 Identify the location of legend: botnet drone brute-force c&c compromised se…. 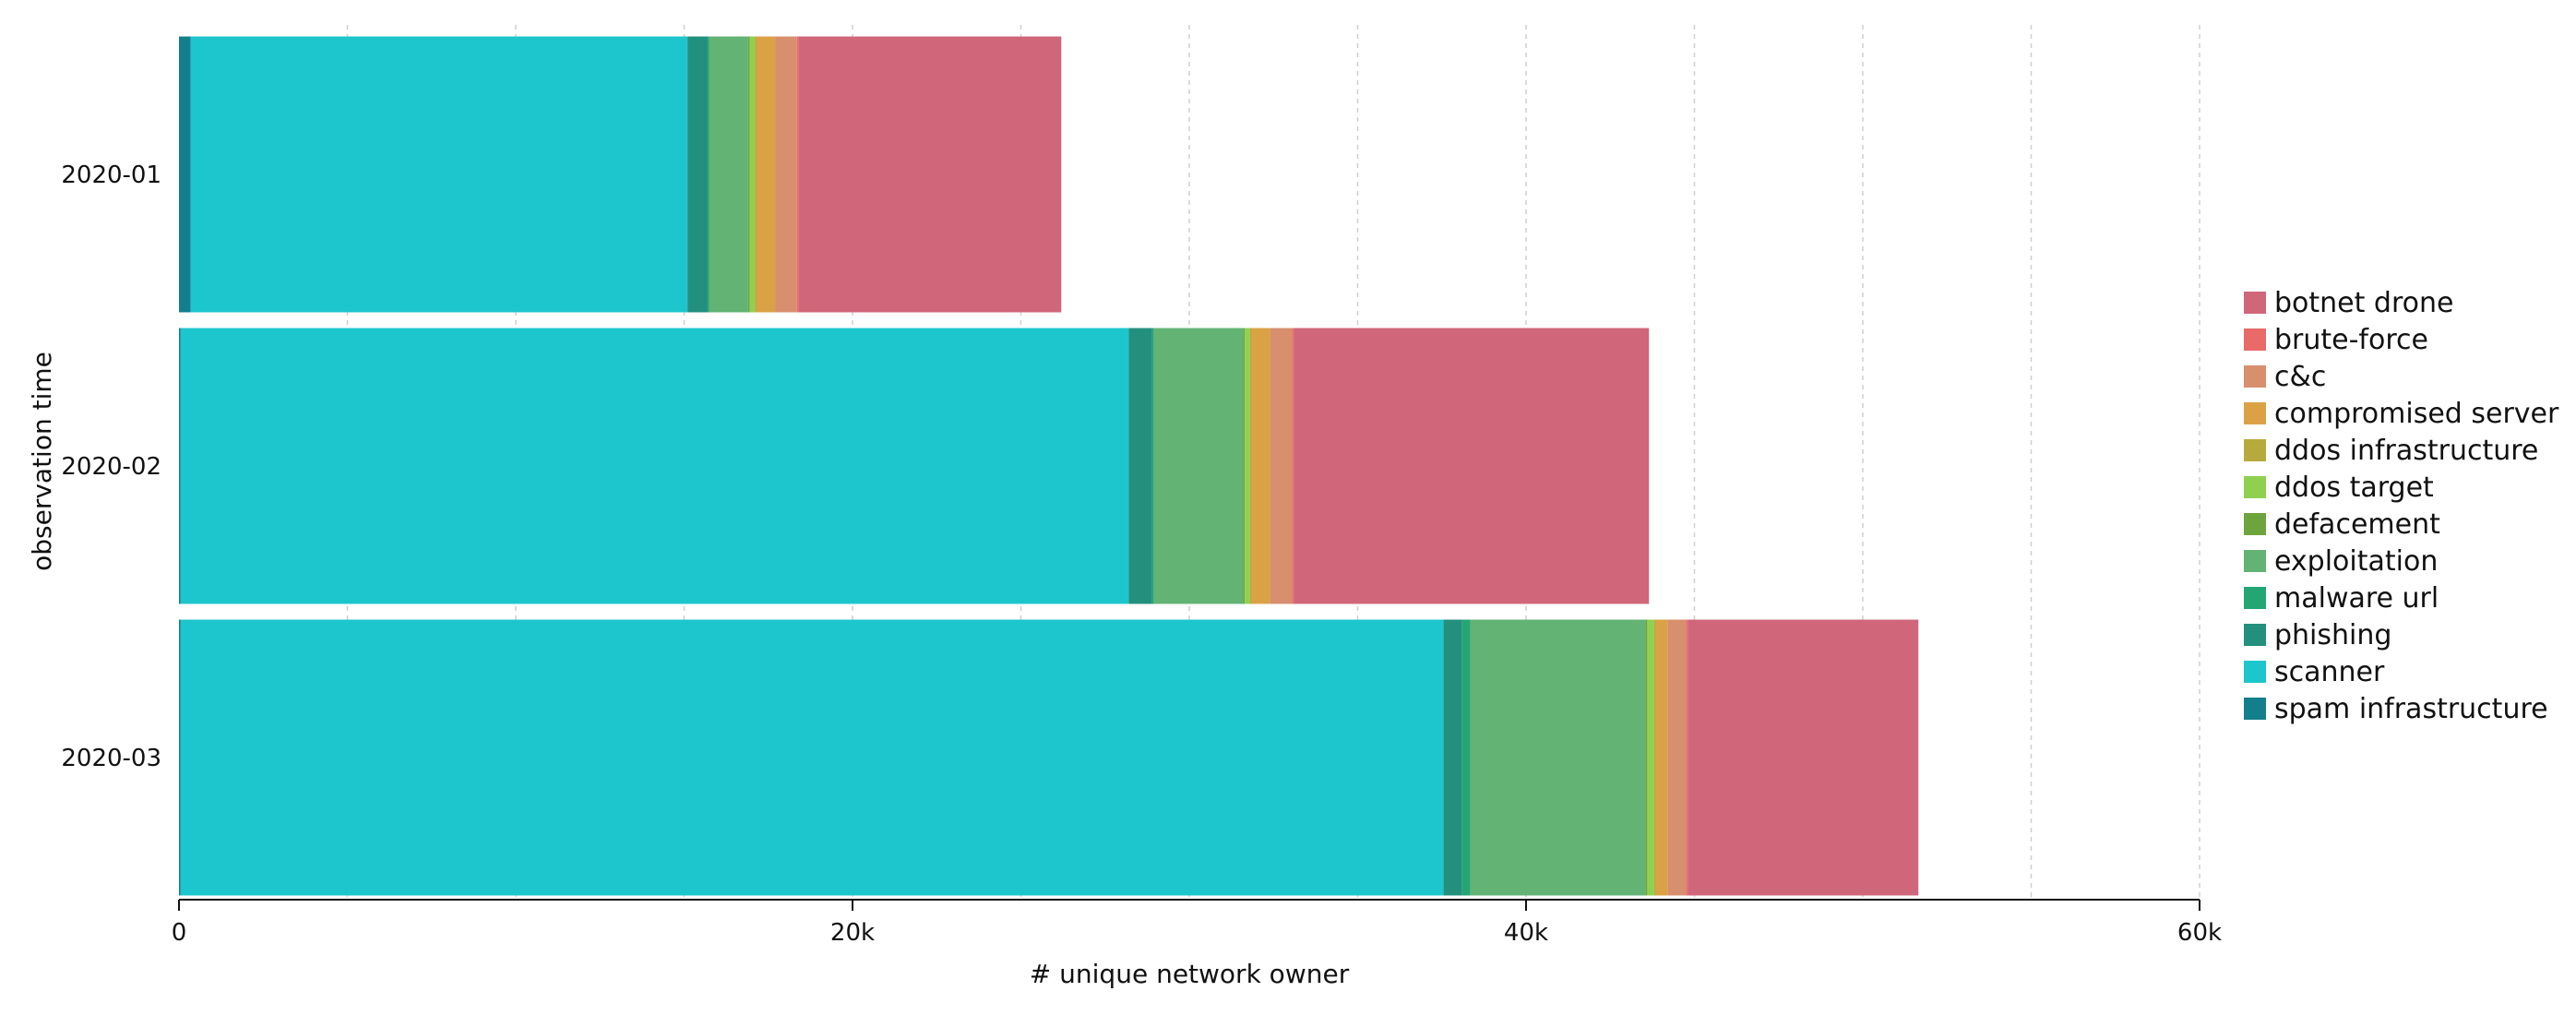
(2401, 506).